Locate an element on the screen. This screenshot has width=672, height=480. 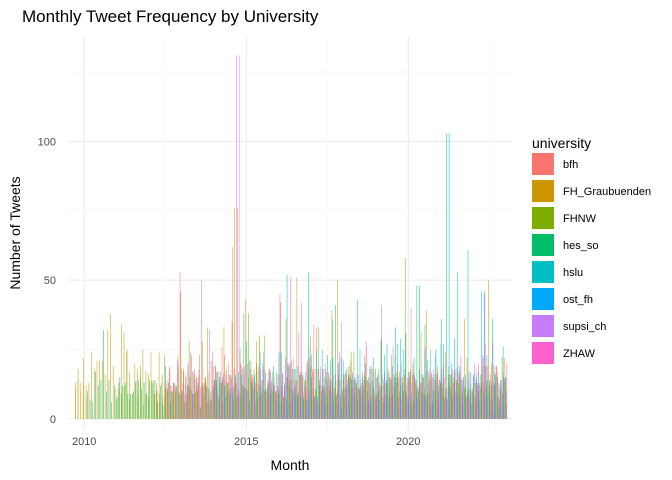
legend-label-ost_fh: ost_fh is located at coordinates (578, 300).